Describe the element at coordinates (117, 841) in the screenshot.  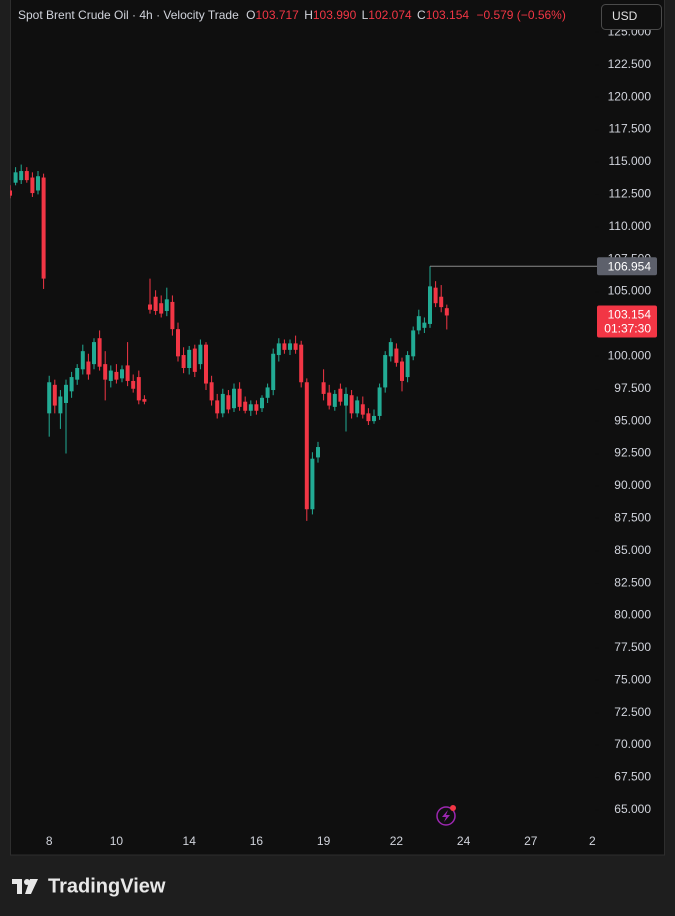
I see `x-tick-label: 10` at that location.